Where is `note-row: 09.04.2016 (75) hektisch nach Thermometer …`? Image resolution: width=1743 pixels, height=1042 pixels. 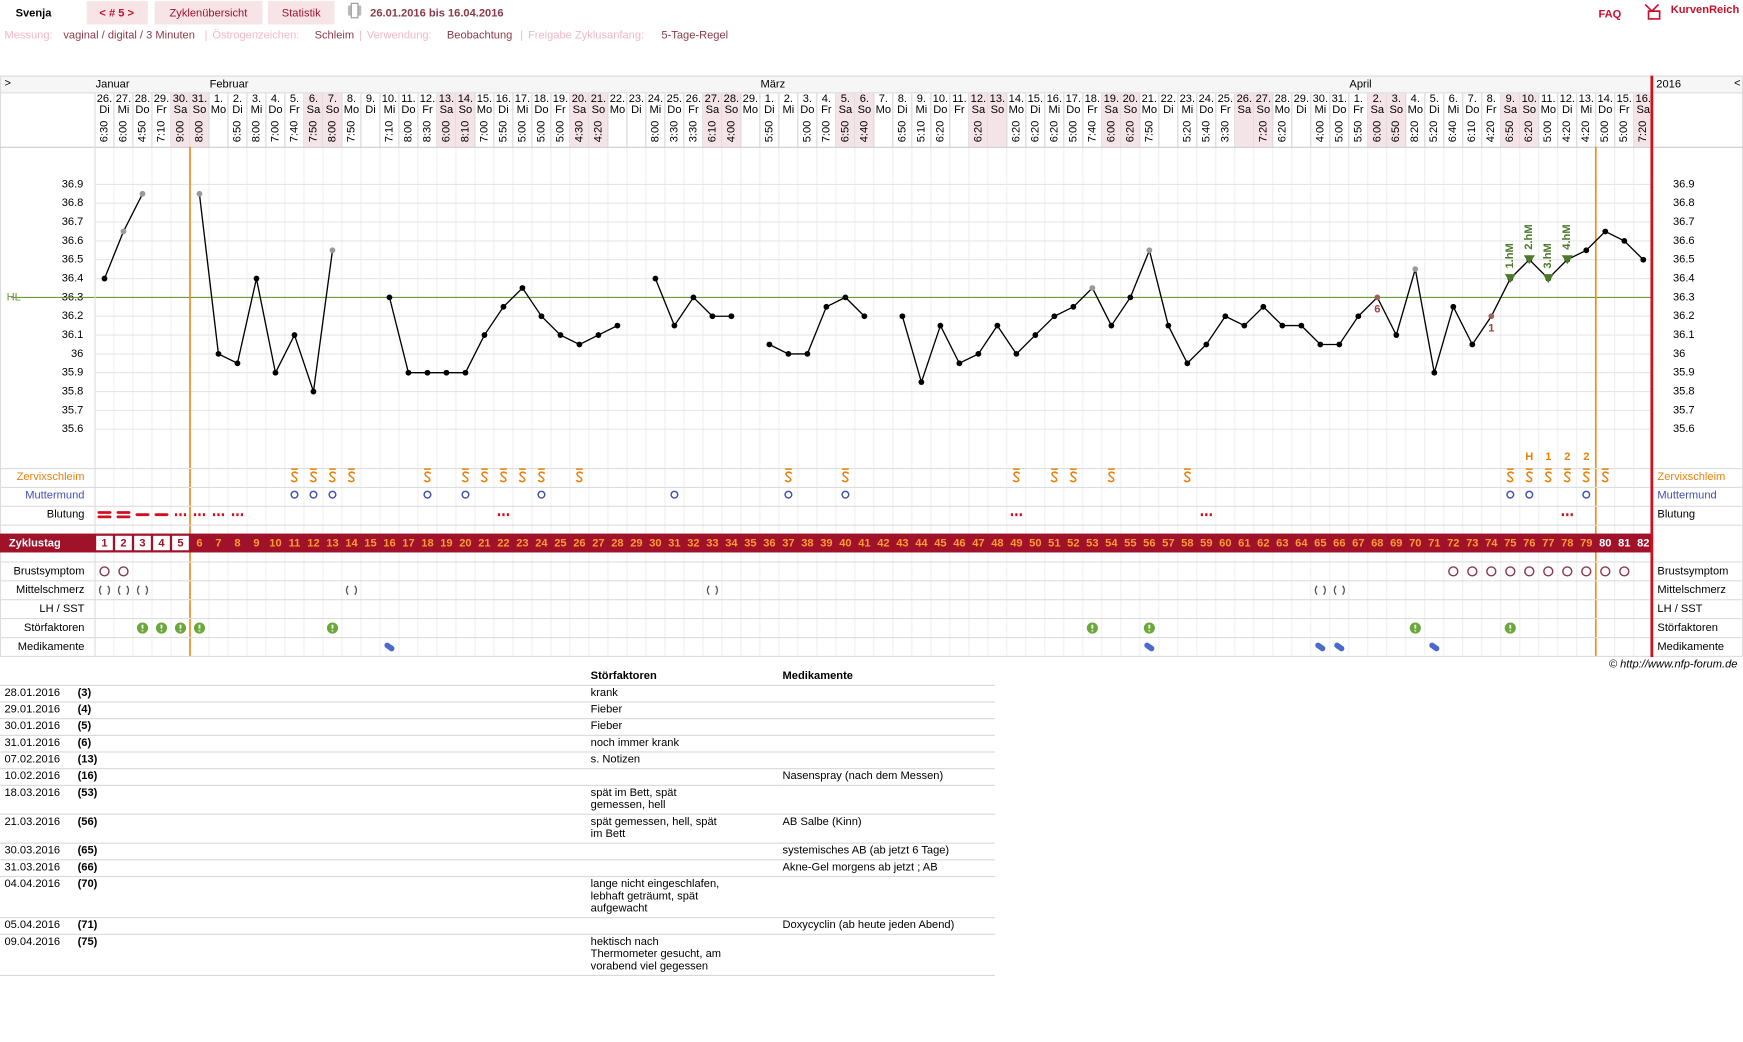
note-row: 09.04.2016 (75) hektisch nach Thermometer … is located at coordinates (497, 955).